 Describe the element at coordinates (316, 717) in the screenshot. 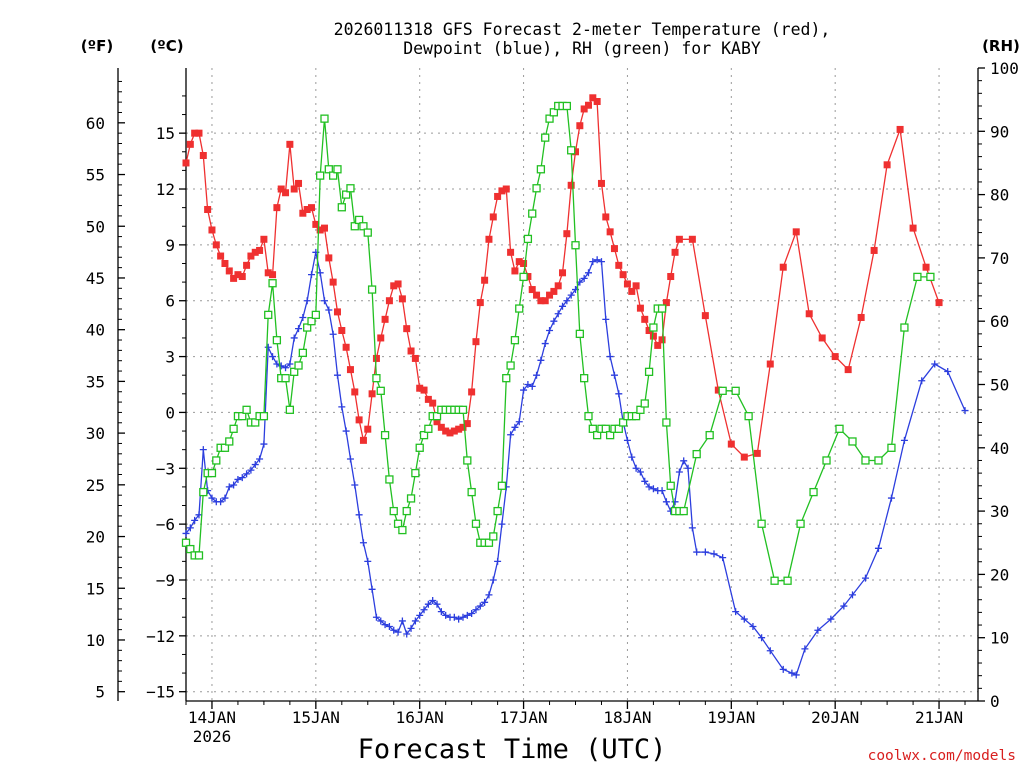

I see `day-tick-label: 15JAN` at that location.